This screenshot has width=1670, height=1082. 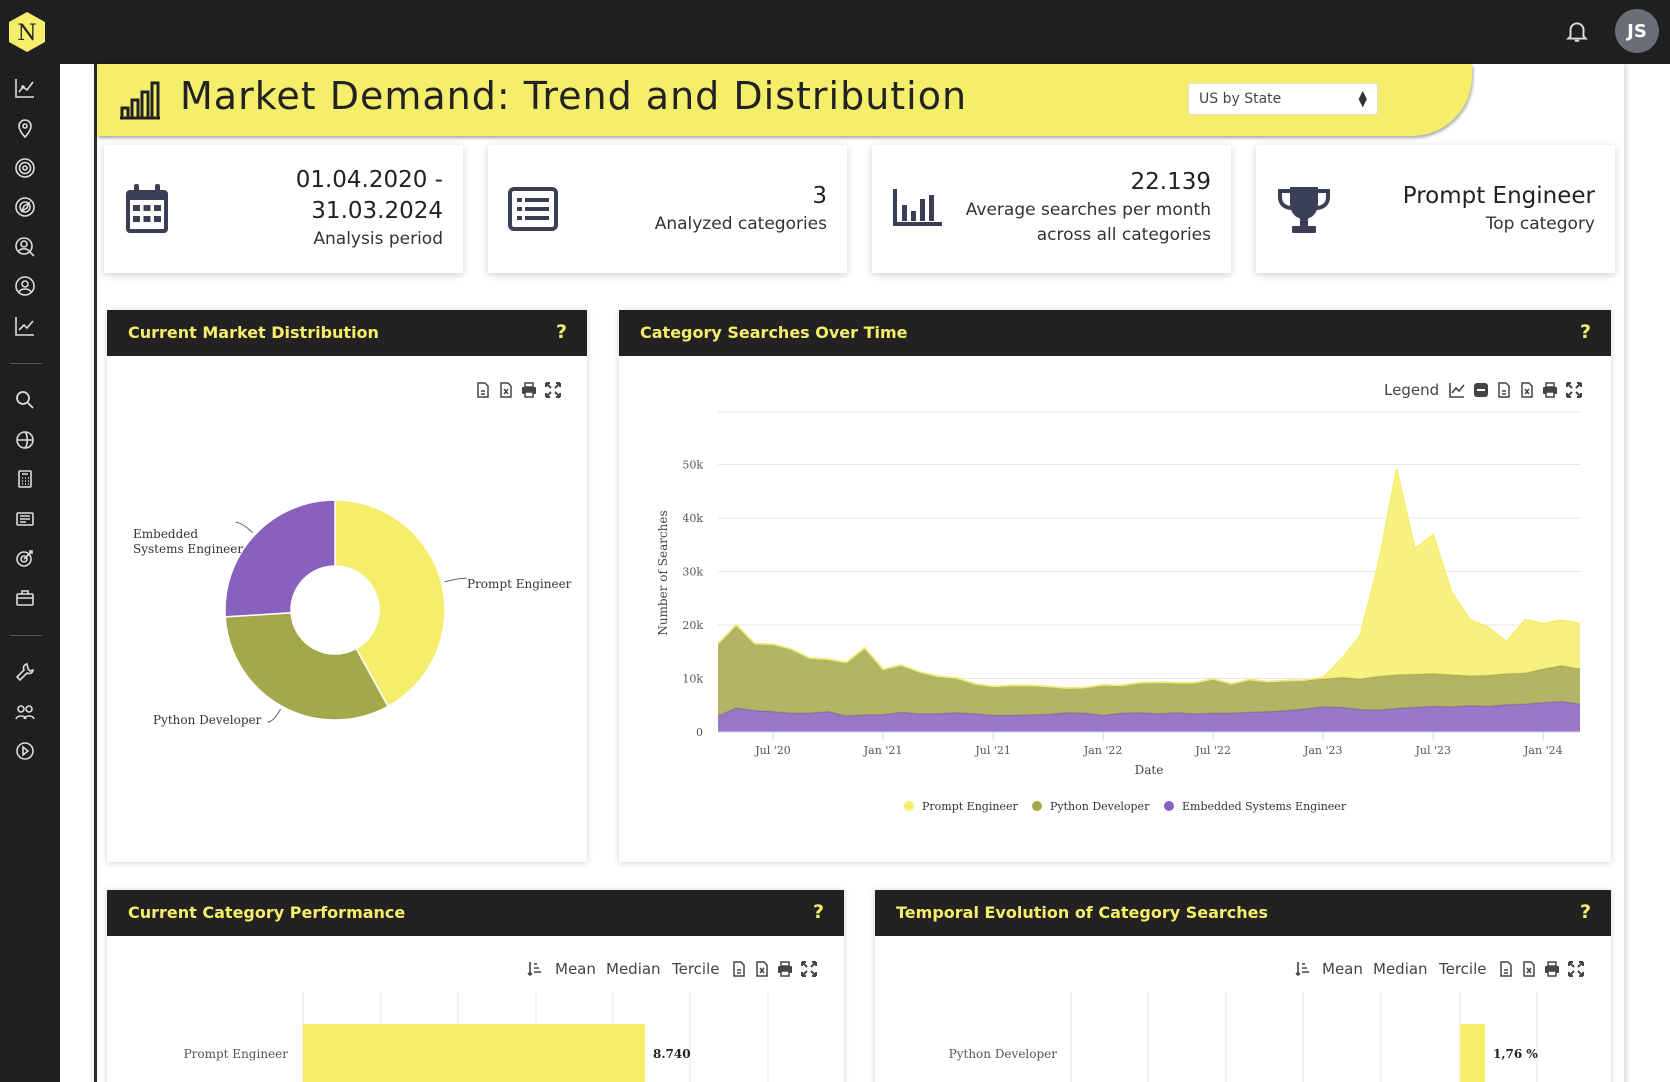 What do you see at coordinates (1481, 390) in the screenshot?
I see `minus-square-icon` at bounding box center [1481, 390].